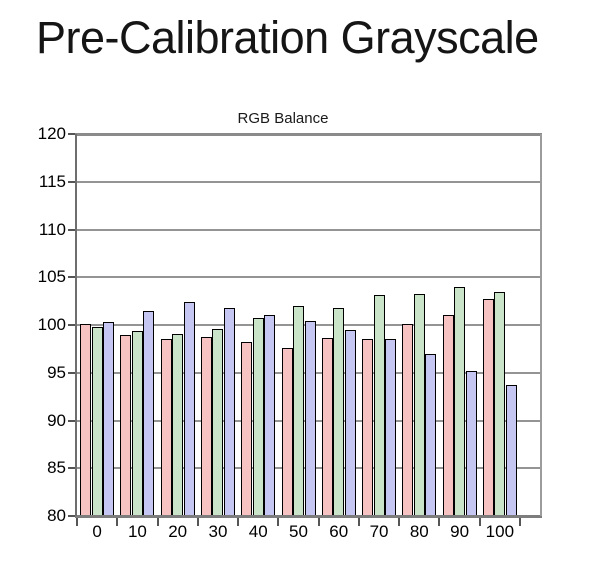 This screenshot has width=600, height=568. I want to click on x-tick-label-20: 20, so click(178, 531).